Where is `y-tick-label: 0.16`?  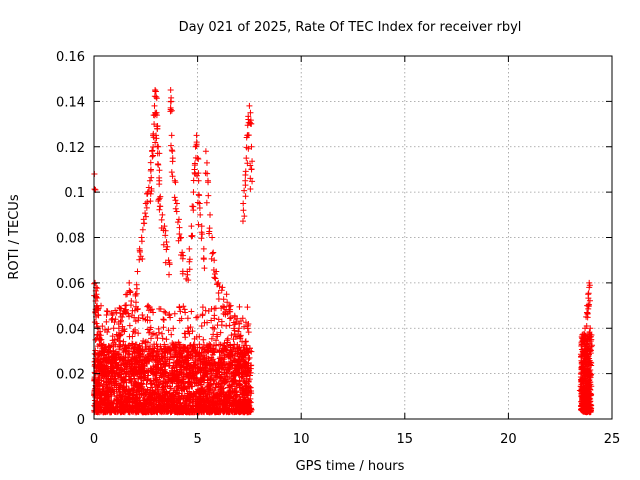 y-tick-label: 0.16 is located at coordinates (70, 57).